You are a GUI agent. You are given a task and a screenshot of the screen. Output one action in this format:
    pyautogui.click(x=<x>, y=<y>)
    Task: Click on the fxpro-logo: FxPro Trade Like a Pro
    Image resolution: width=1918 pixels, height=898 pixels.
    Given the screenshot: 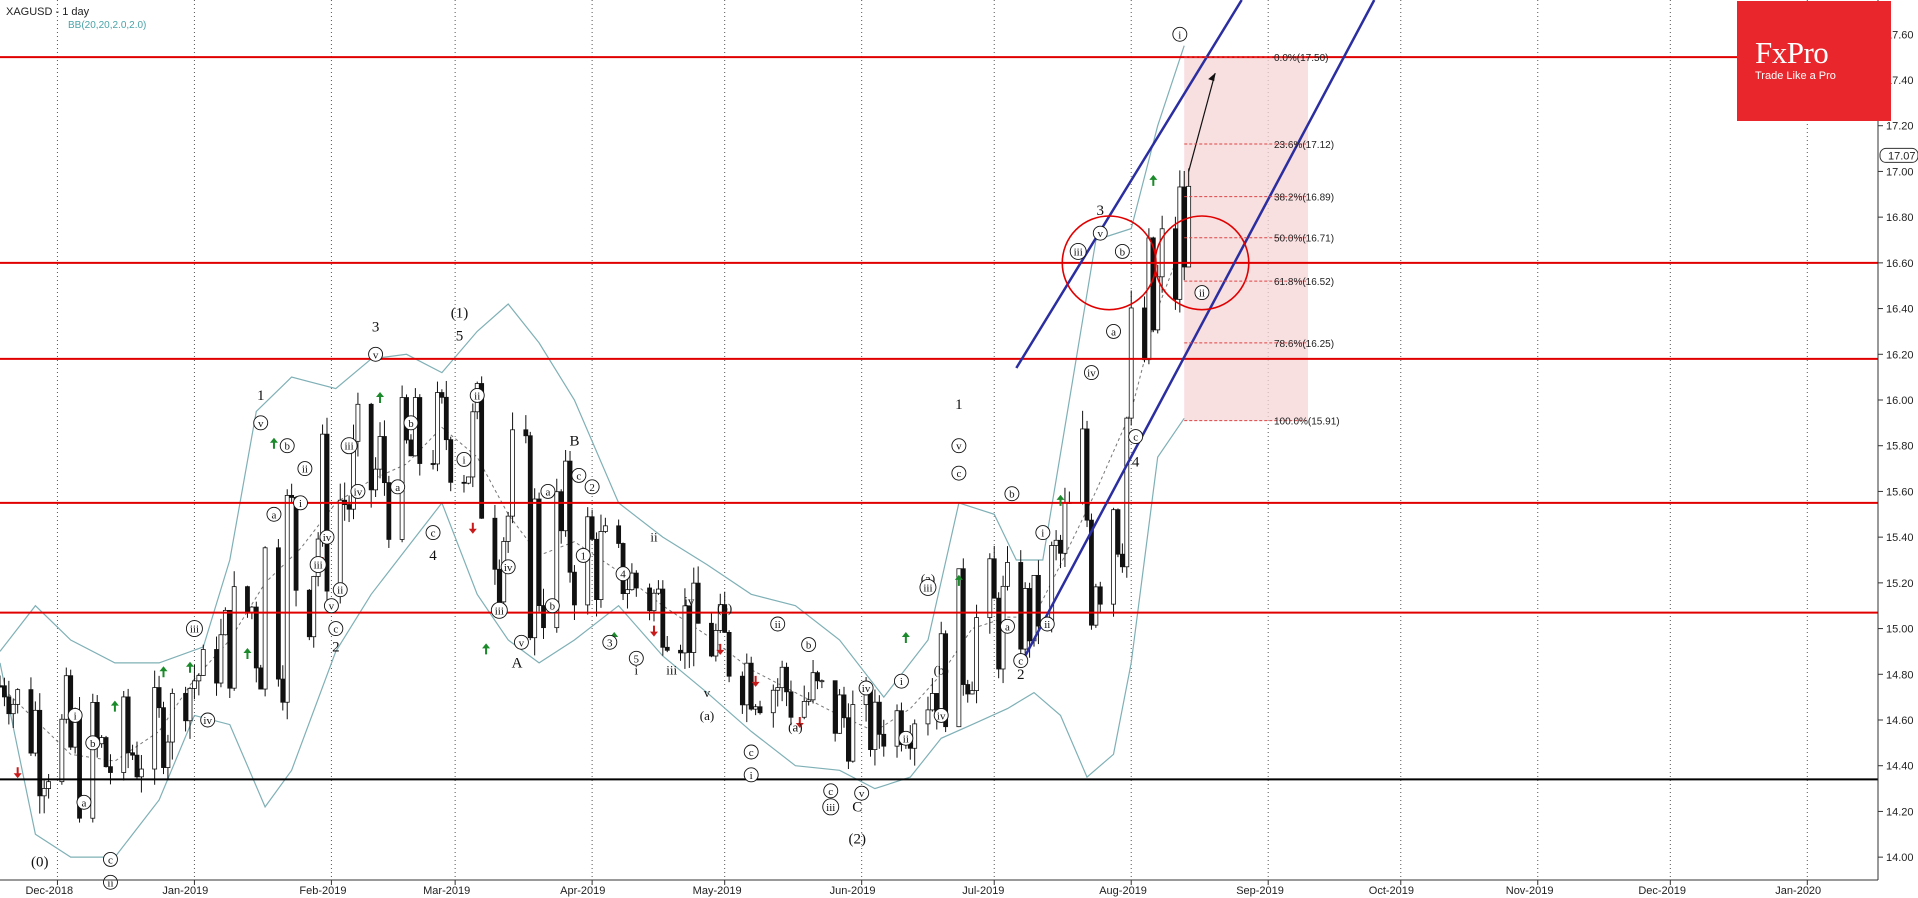 What is the action you would take?
    pyautogui.click(x=1814, y=61)
    